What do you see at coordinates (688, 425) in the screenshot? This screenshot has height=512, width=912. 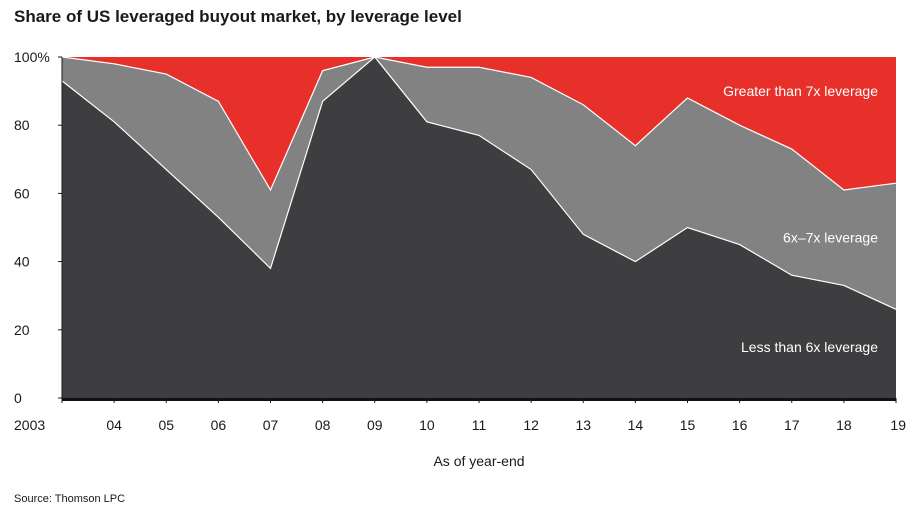 I see `x-tick-label: 15` at bounding box center [688, 425].